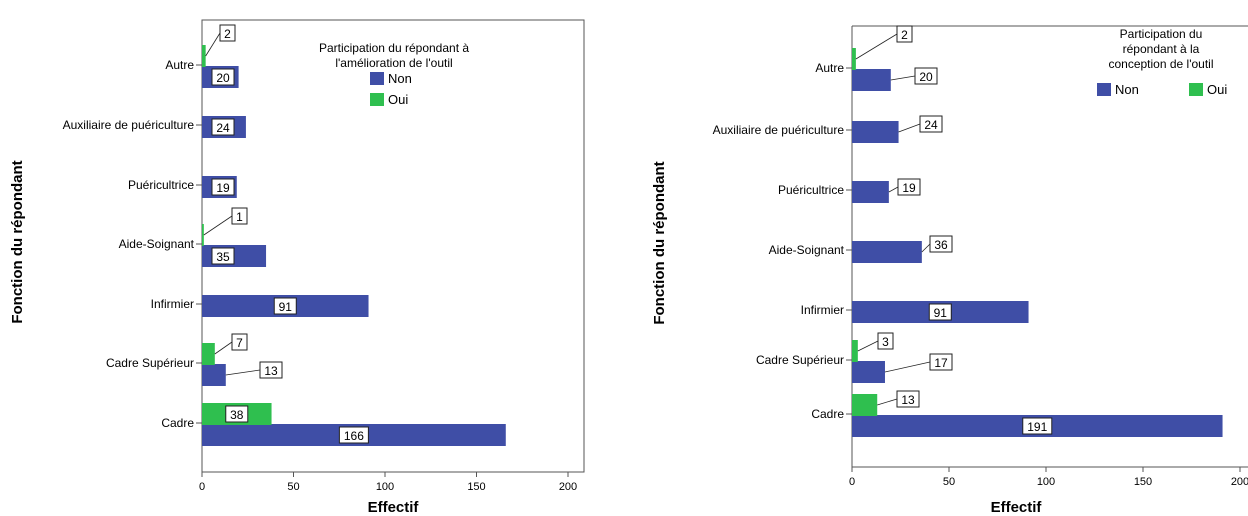 The width and height of the screenshot is (1248, 516). I want to click on data-label-oui: 1, so click(239, 217).